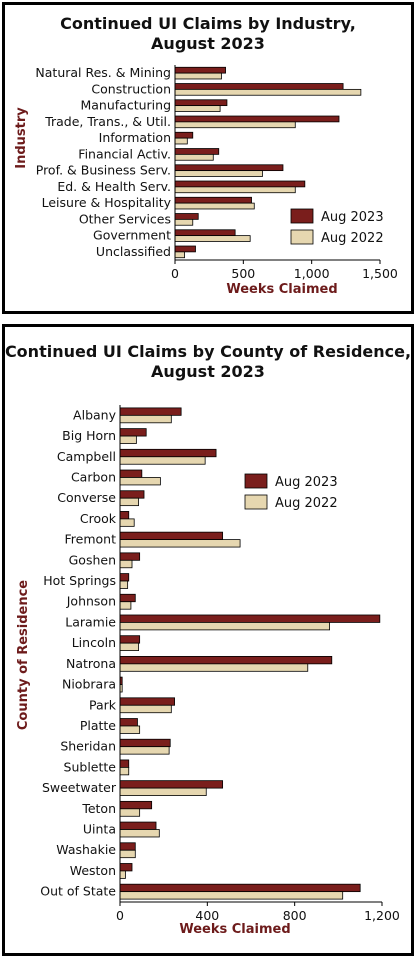 The image size is (420, 960). I want to click on category-label: Platte, so click(98, 725).